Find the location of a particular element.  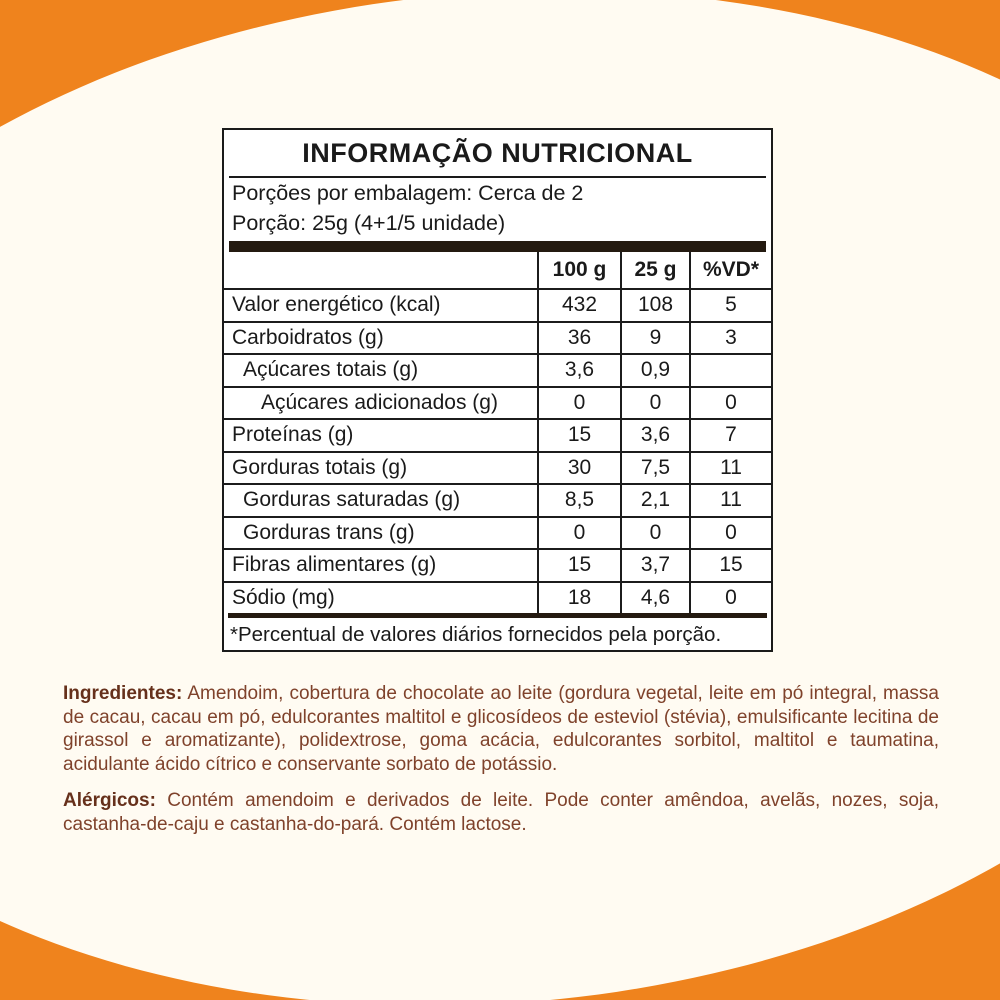

value-100g: 3,6 is located at coordinates (578, 370).